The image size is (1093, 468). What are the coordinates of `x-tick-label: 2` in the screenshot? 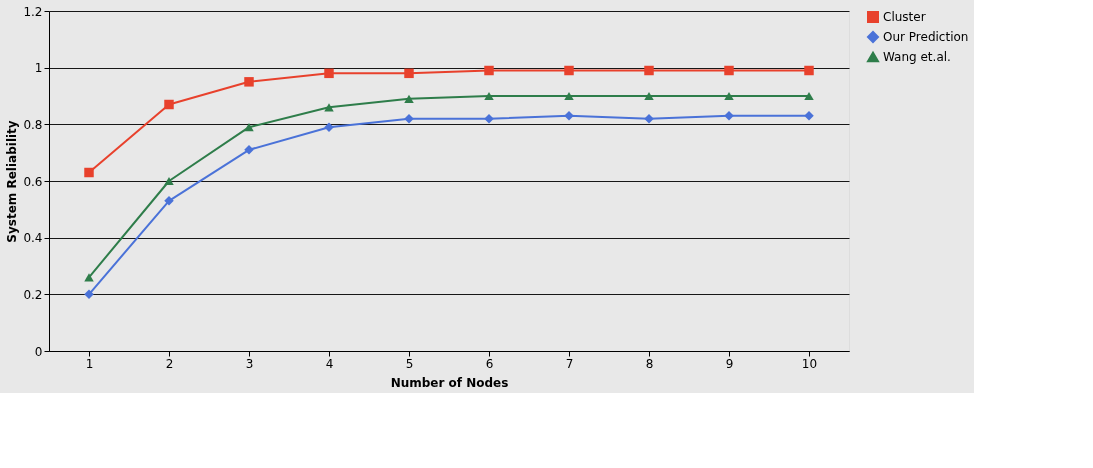 It's located at (169, 363).